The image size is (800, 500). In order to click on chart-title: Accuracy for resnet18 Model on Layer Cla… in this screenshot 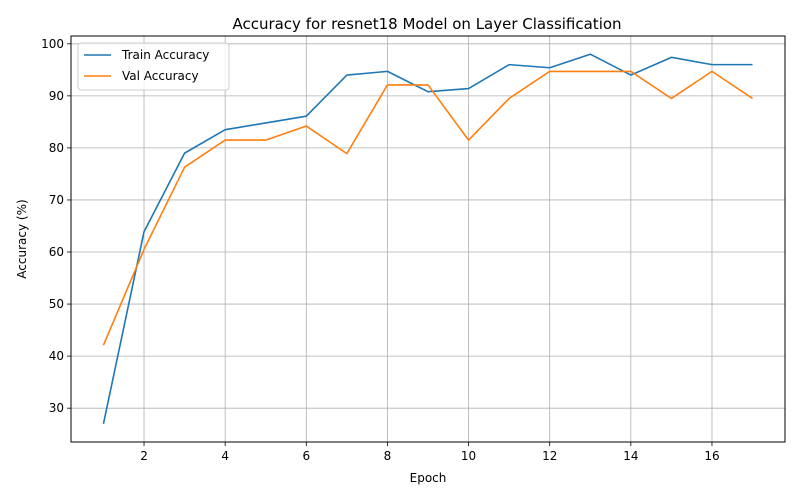, I will do `click(426, 24)`.